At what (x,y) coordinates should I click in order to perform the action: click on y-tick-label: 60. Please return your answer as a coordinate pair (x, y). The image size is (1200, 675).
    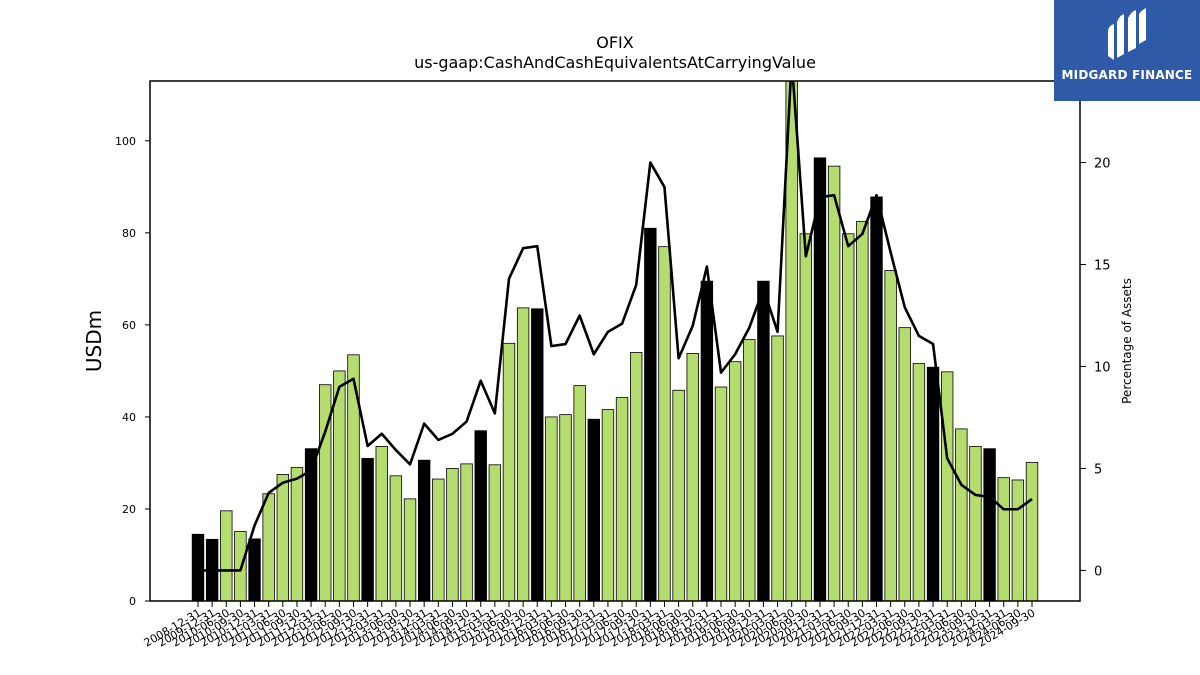
    Looking at the image, I should click on (129, 325).